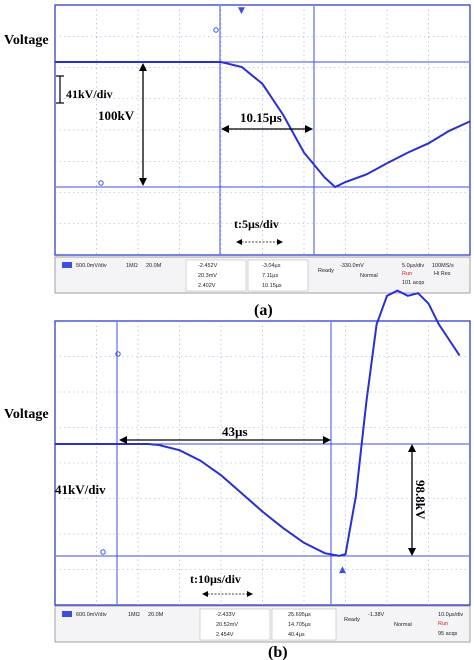 The height and width of the screenshot is (660, 474). I want to click on acqs-a: 101 acqs, so click(413, 283).